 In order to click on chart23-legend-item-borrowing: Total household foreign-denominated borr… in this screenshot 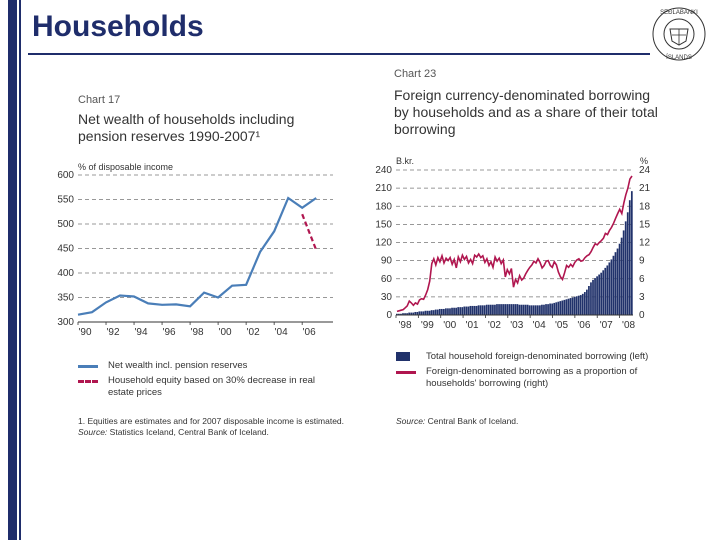, I will do `click(546, 357)`.